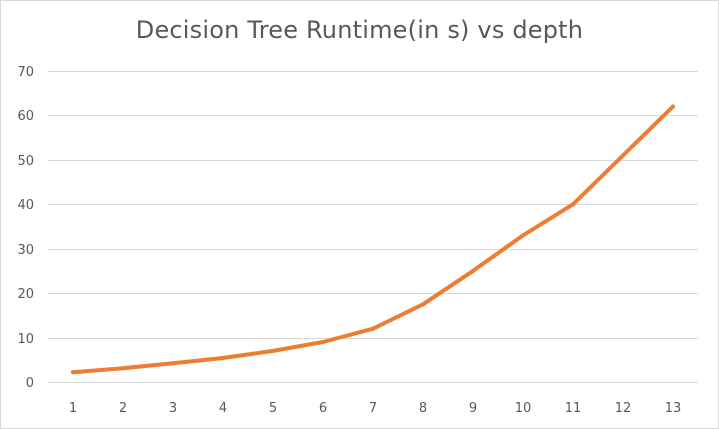  What do you see at coordinates (223, 408) in the screenshot?
I see `x-tick-label: 4` at bounding box center [223, 408].